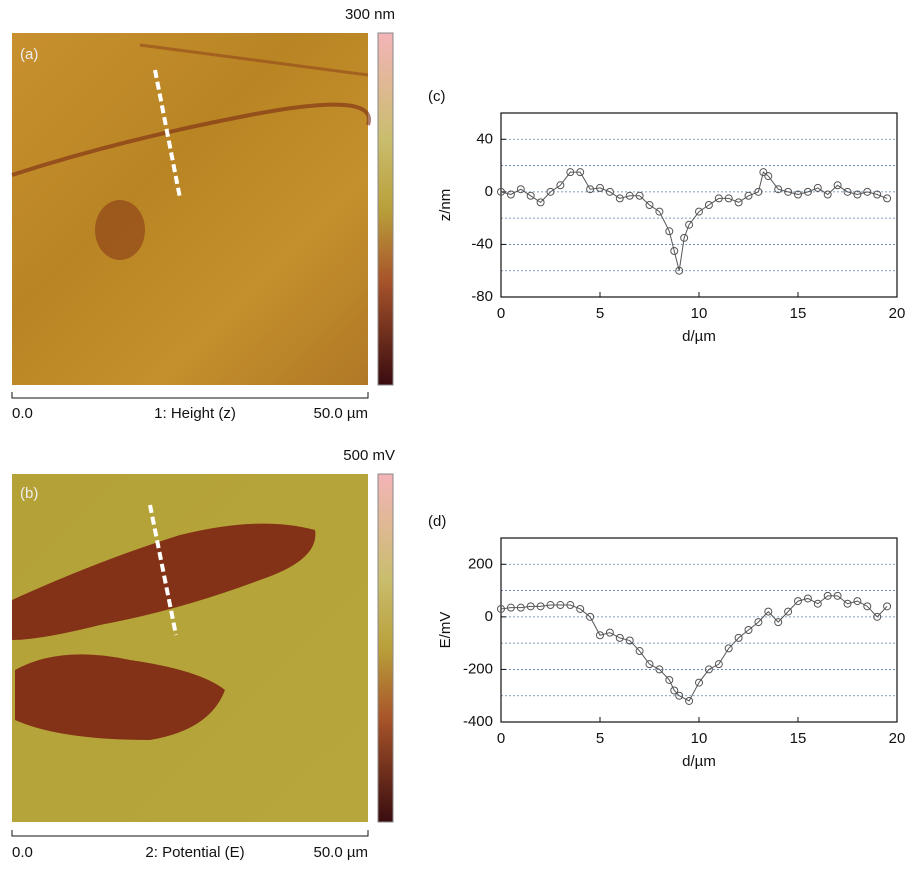 The width and height of the screenshot is (910, 872). What do you see at coordinates (482, 296) in the screenshot?
I see `y-tick-label: -80` at bounding box center [482, 296].